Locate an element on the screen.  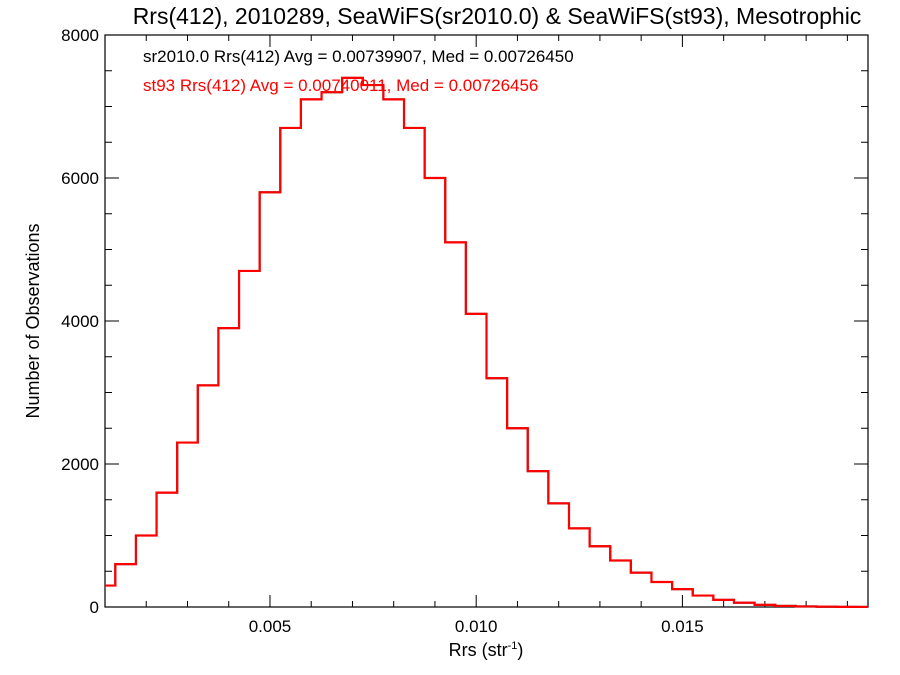
x-tick-label: 0.010 is located at coordinates (476, 626).